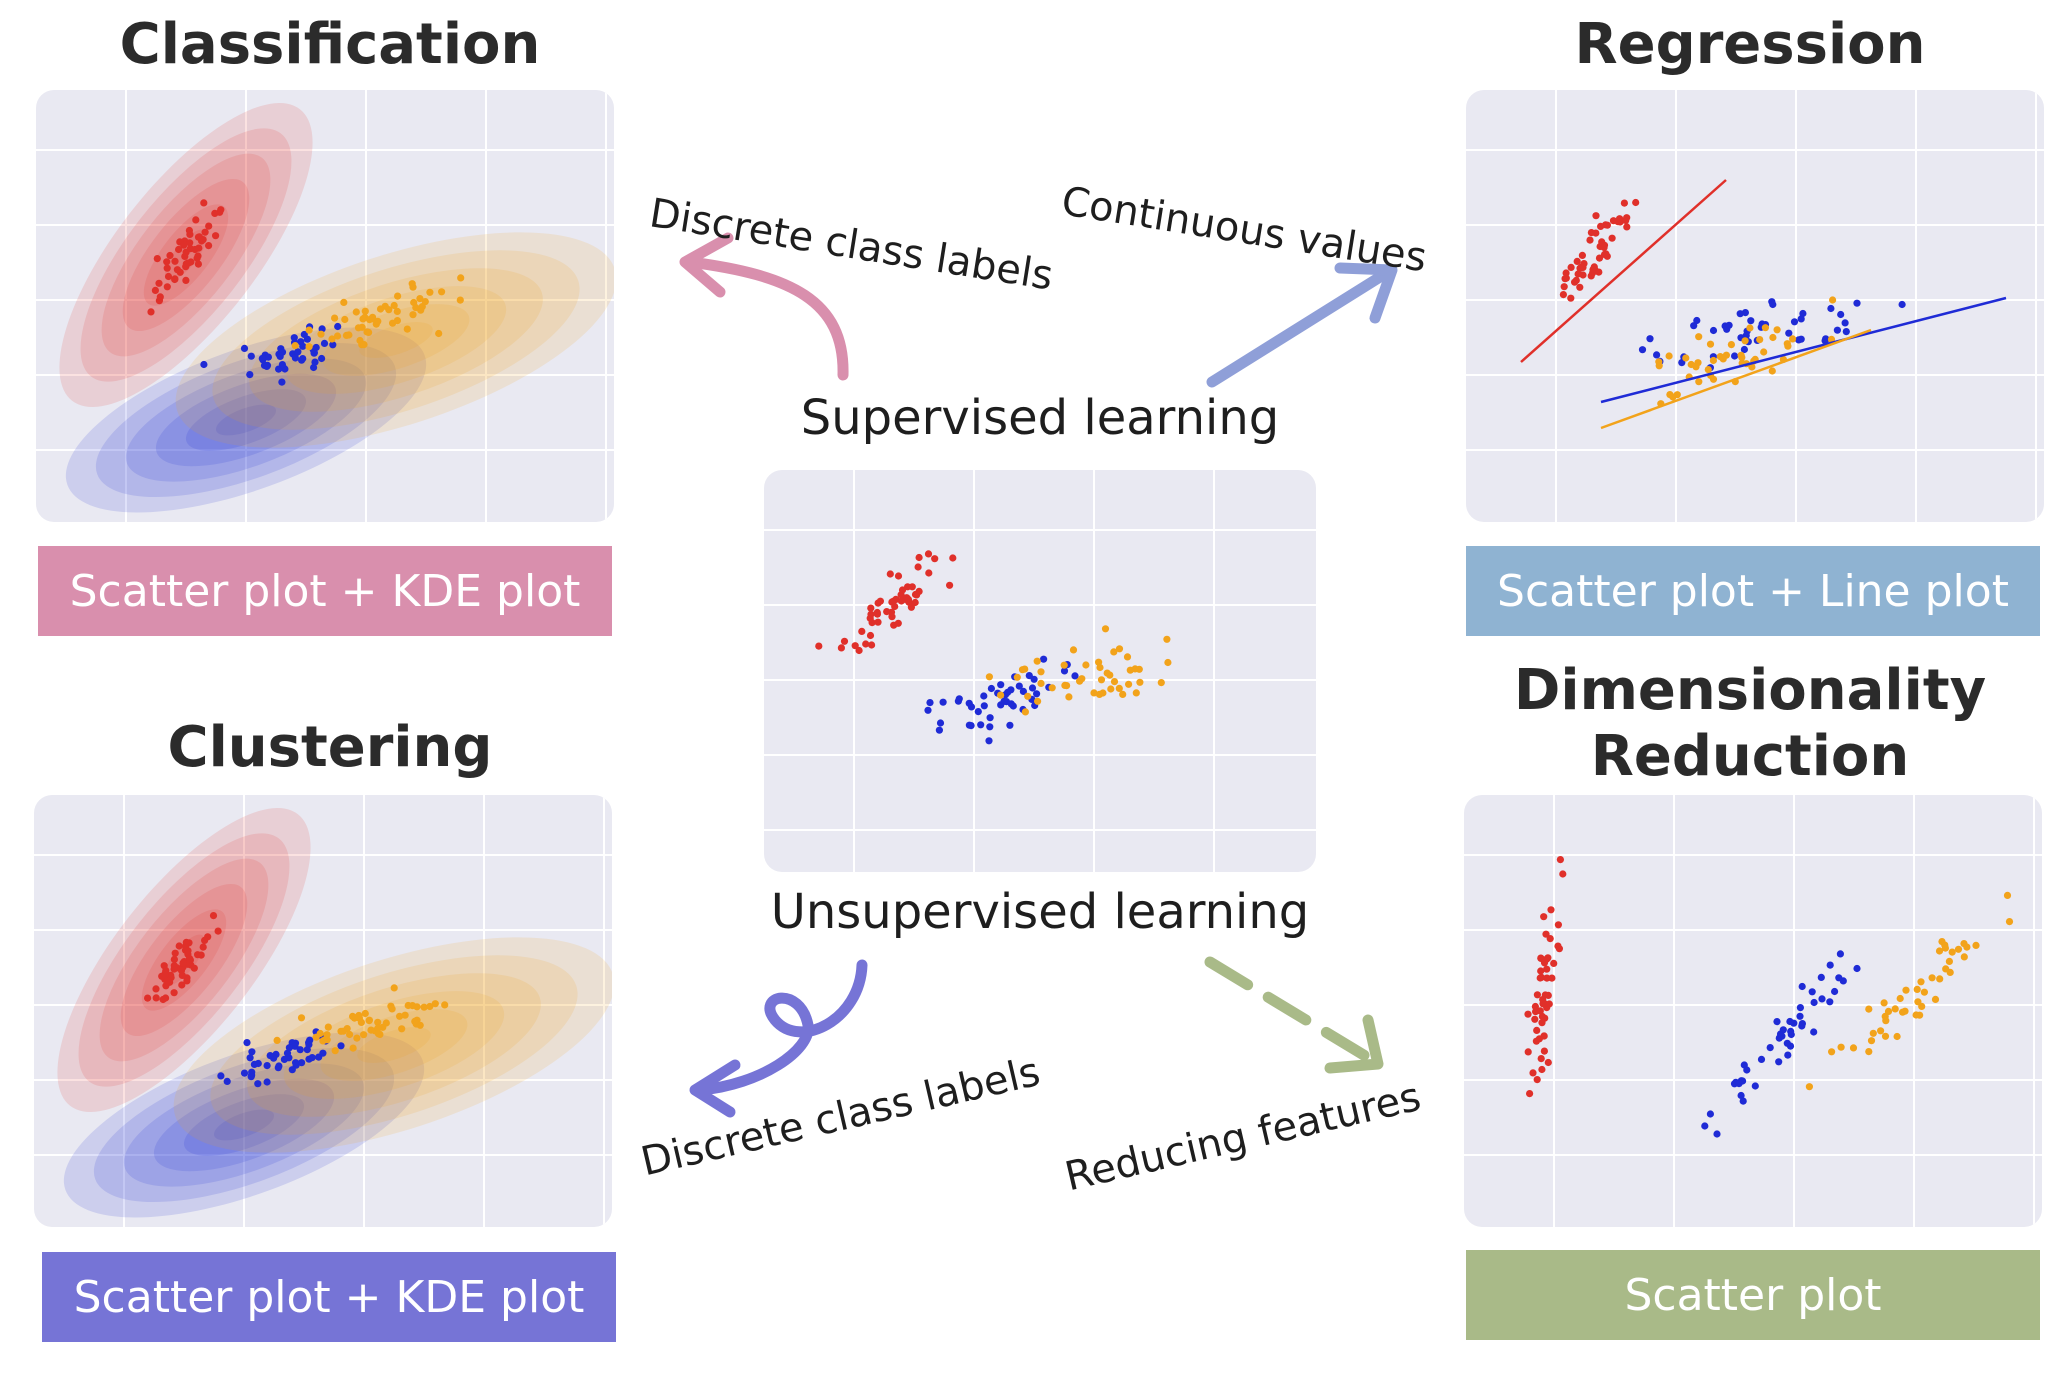  What do you see at coordinates (1294, 1015) in the screenshot?
I see `dimensionality-arrow` at bounding box center [1294, 1015].